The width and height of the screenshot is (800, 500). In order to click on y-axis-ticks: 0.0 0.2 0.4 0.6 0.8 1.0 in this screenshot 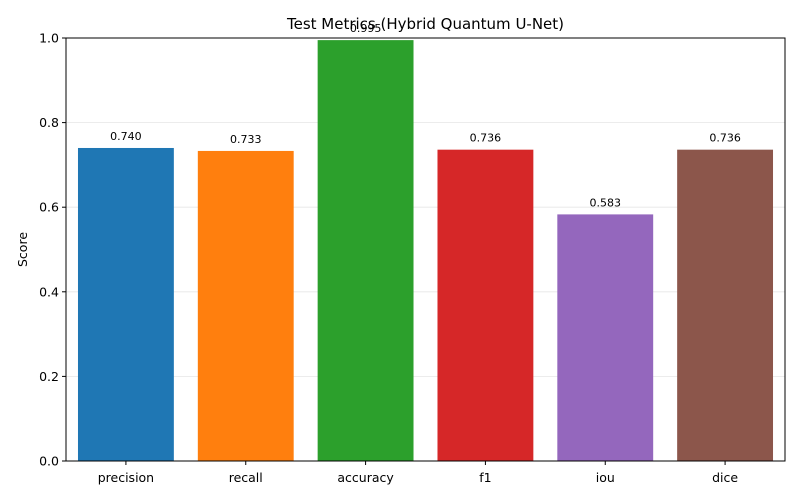, I will do `click(52, 250)`.